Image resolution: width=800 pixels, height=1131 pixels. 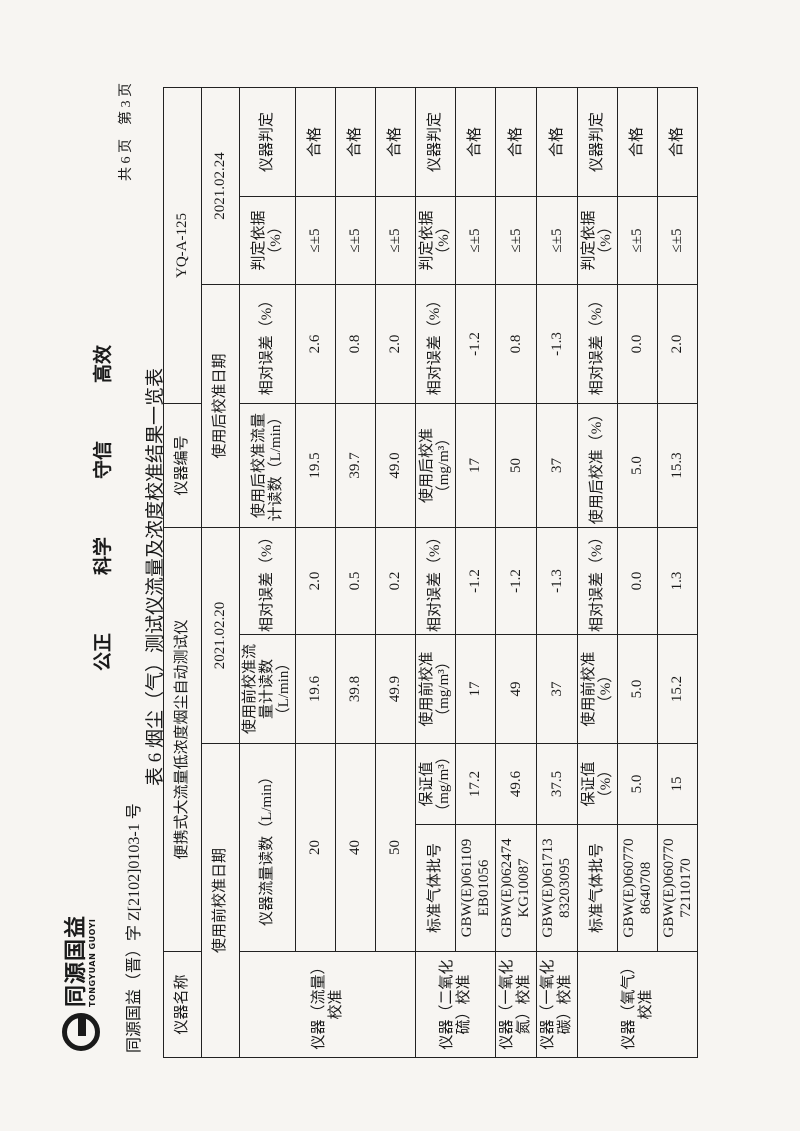 What do you see at coordinates (103, 459) in the screenshot?
I see `slogan-word: 守信` at bounding box center [103, 459].